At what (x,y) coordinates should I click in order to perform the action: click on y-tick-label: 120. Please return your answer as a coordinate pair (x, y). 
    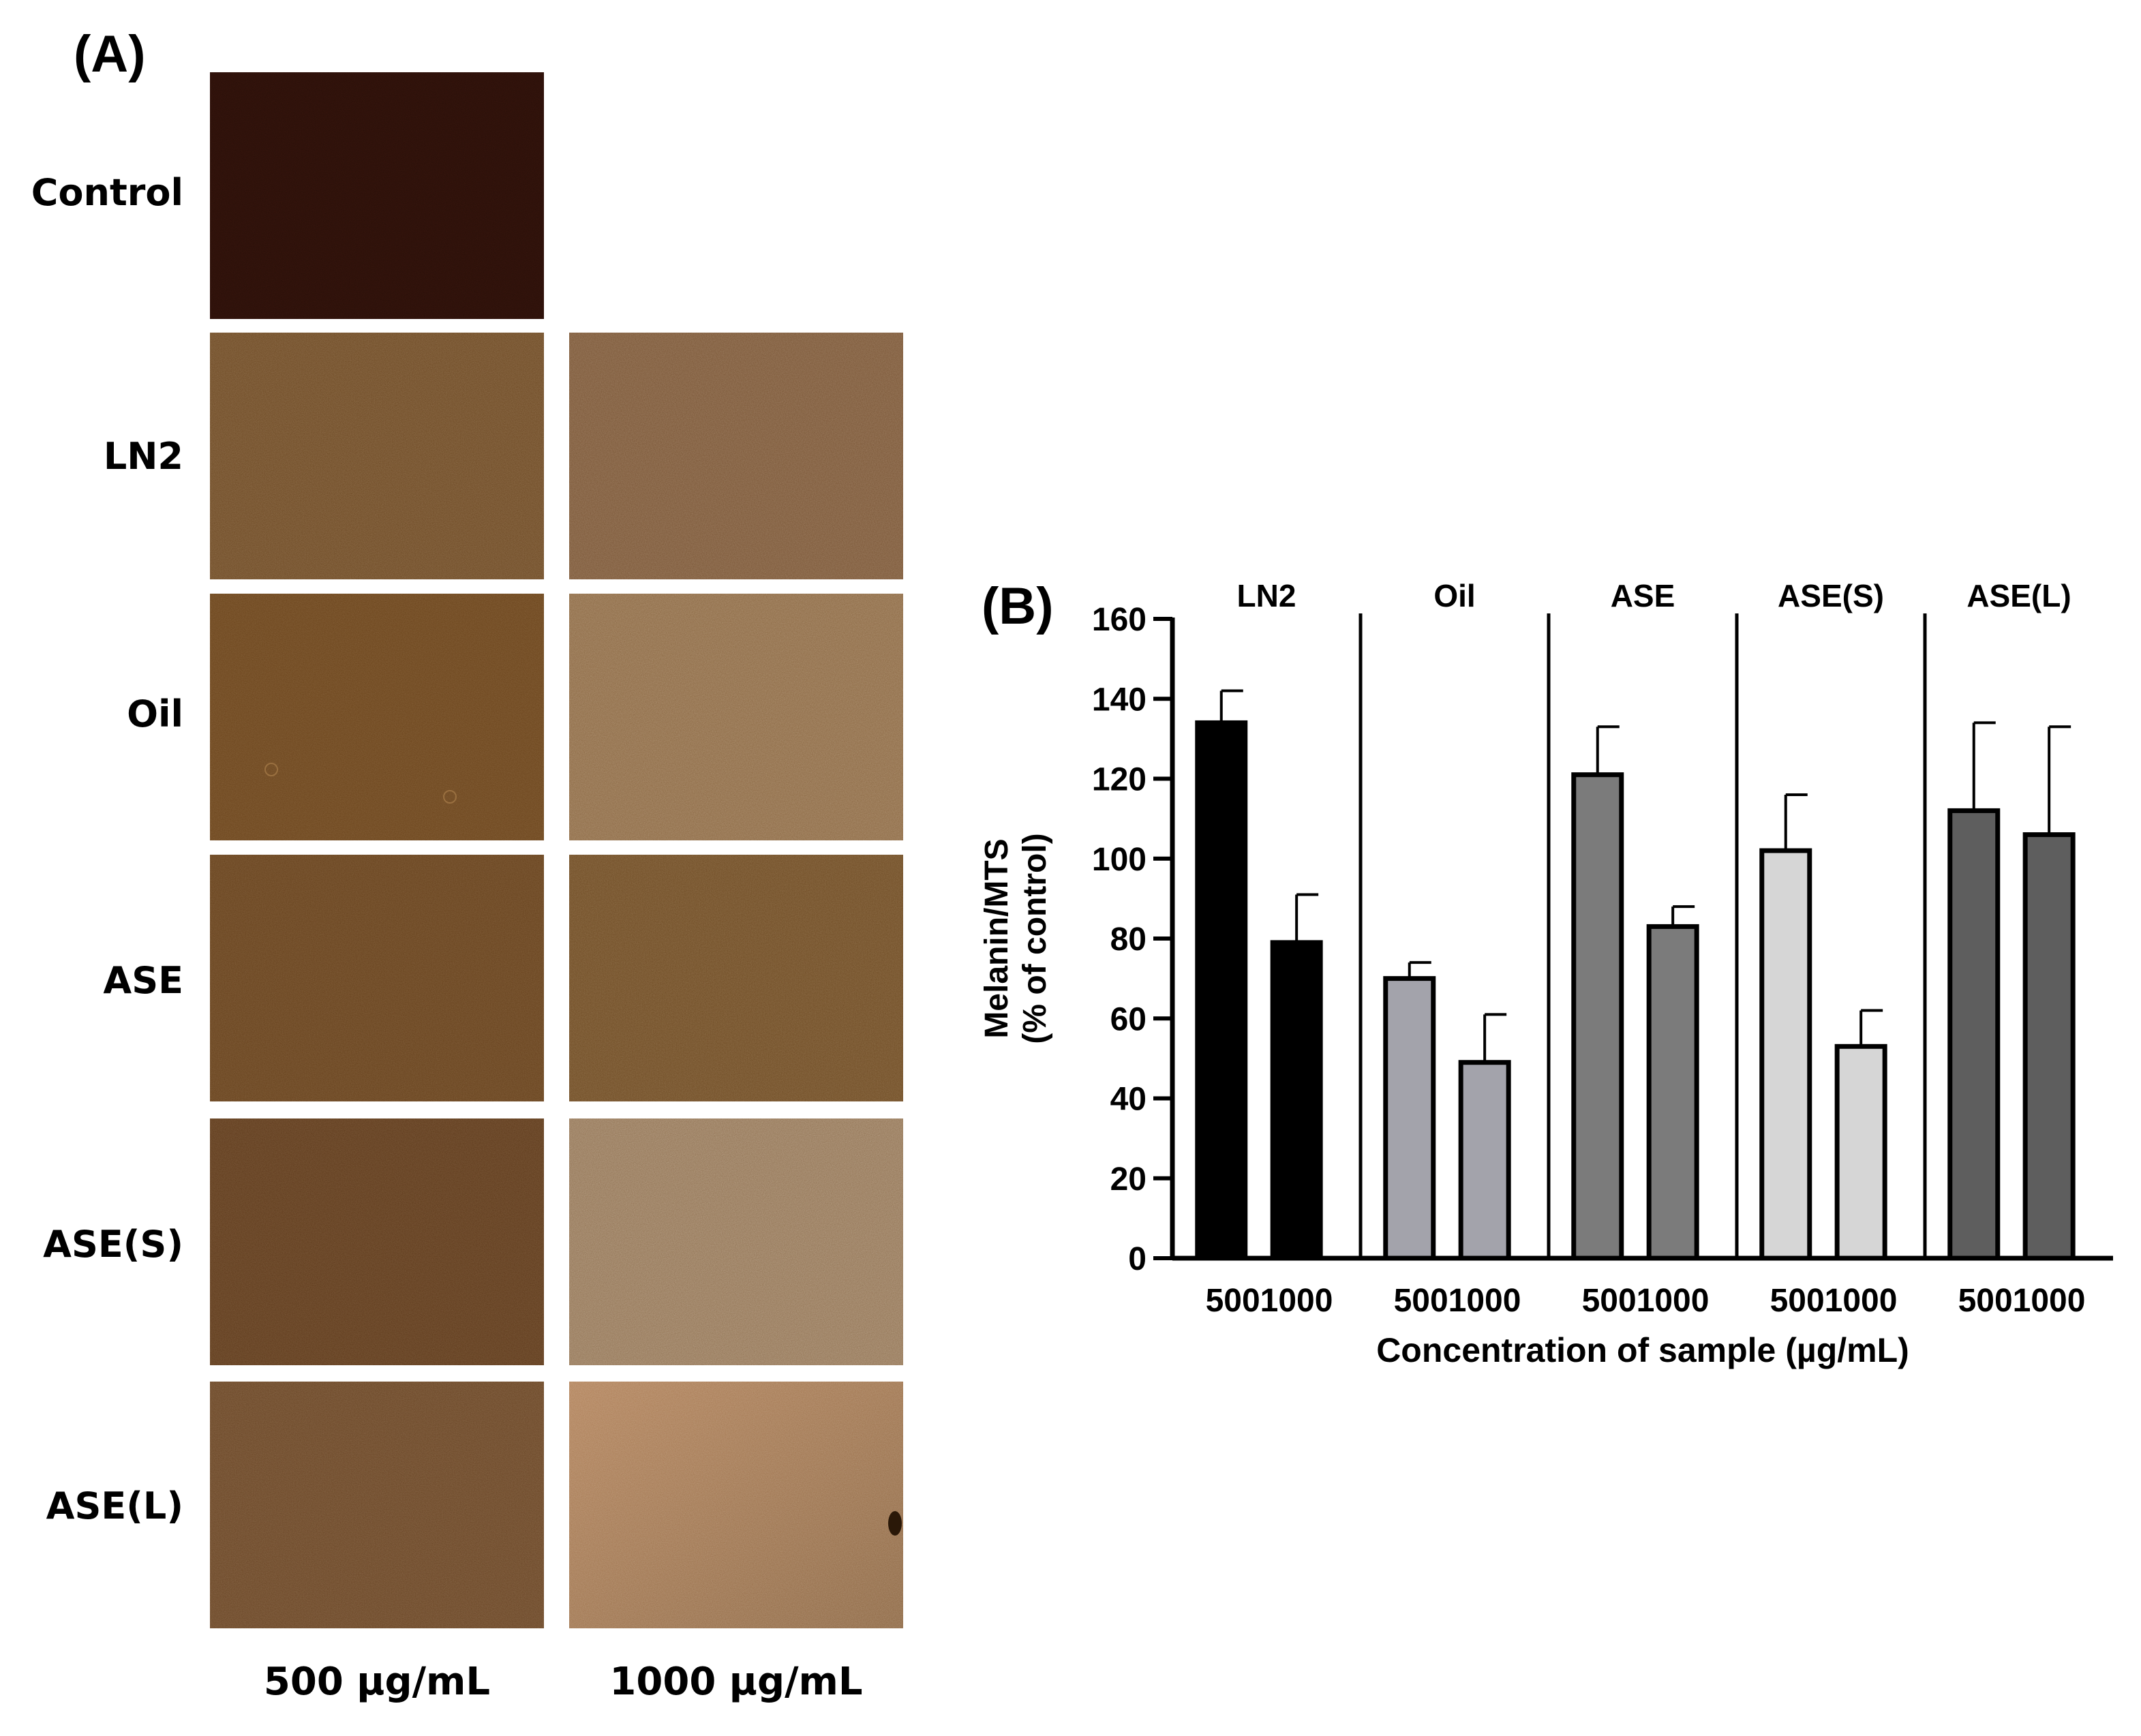
    Looking at the image, I should click on (1119, 780).